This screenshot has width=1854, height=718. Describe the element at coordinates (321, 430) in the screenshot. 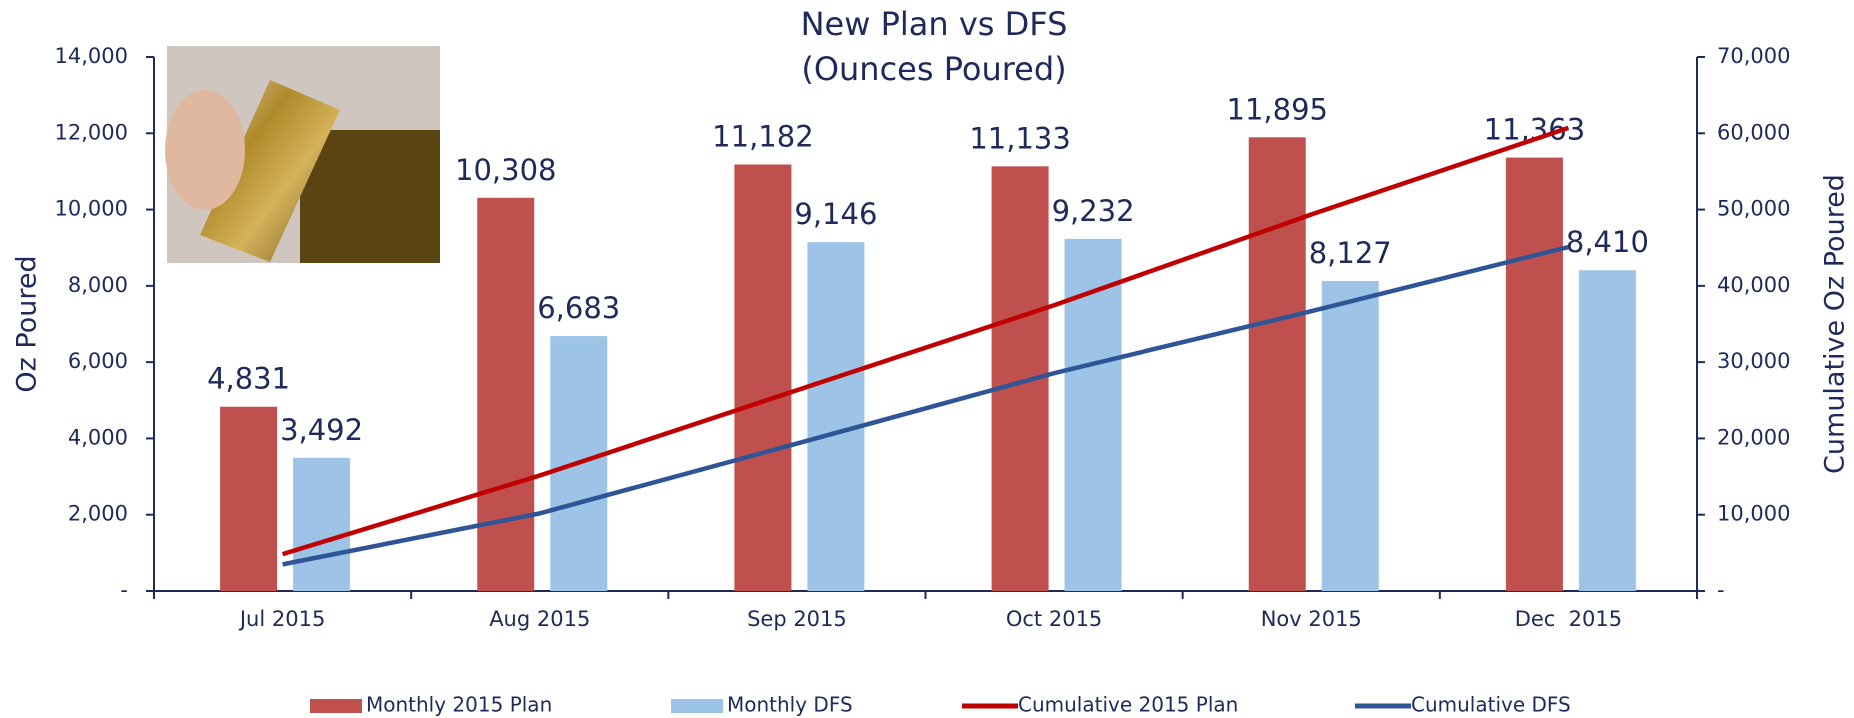

I see `value-label: 3,492` at that location.